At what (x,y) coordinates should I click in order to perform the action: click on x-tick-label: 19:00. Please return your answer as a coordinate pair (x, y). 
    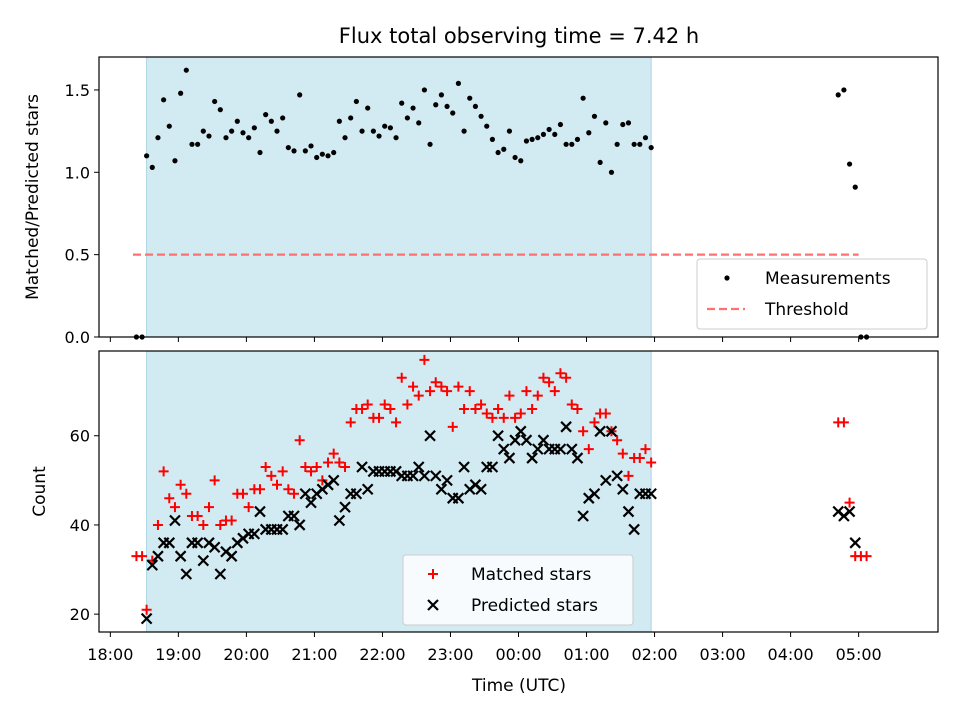
    Looking at the image, I should click on (178, 654).